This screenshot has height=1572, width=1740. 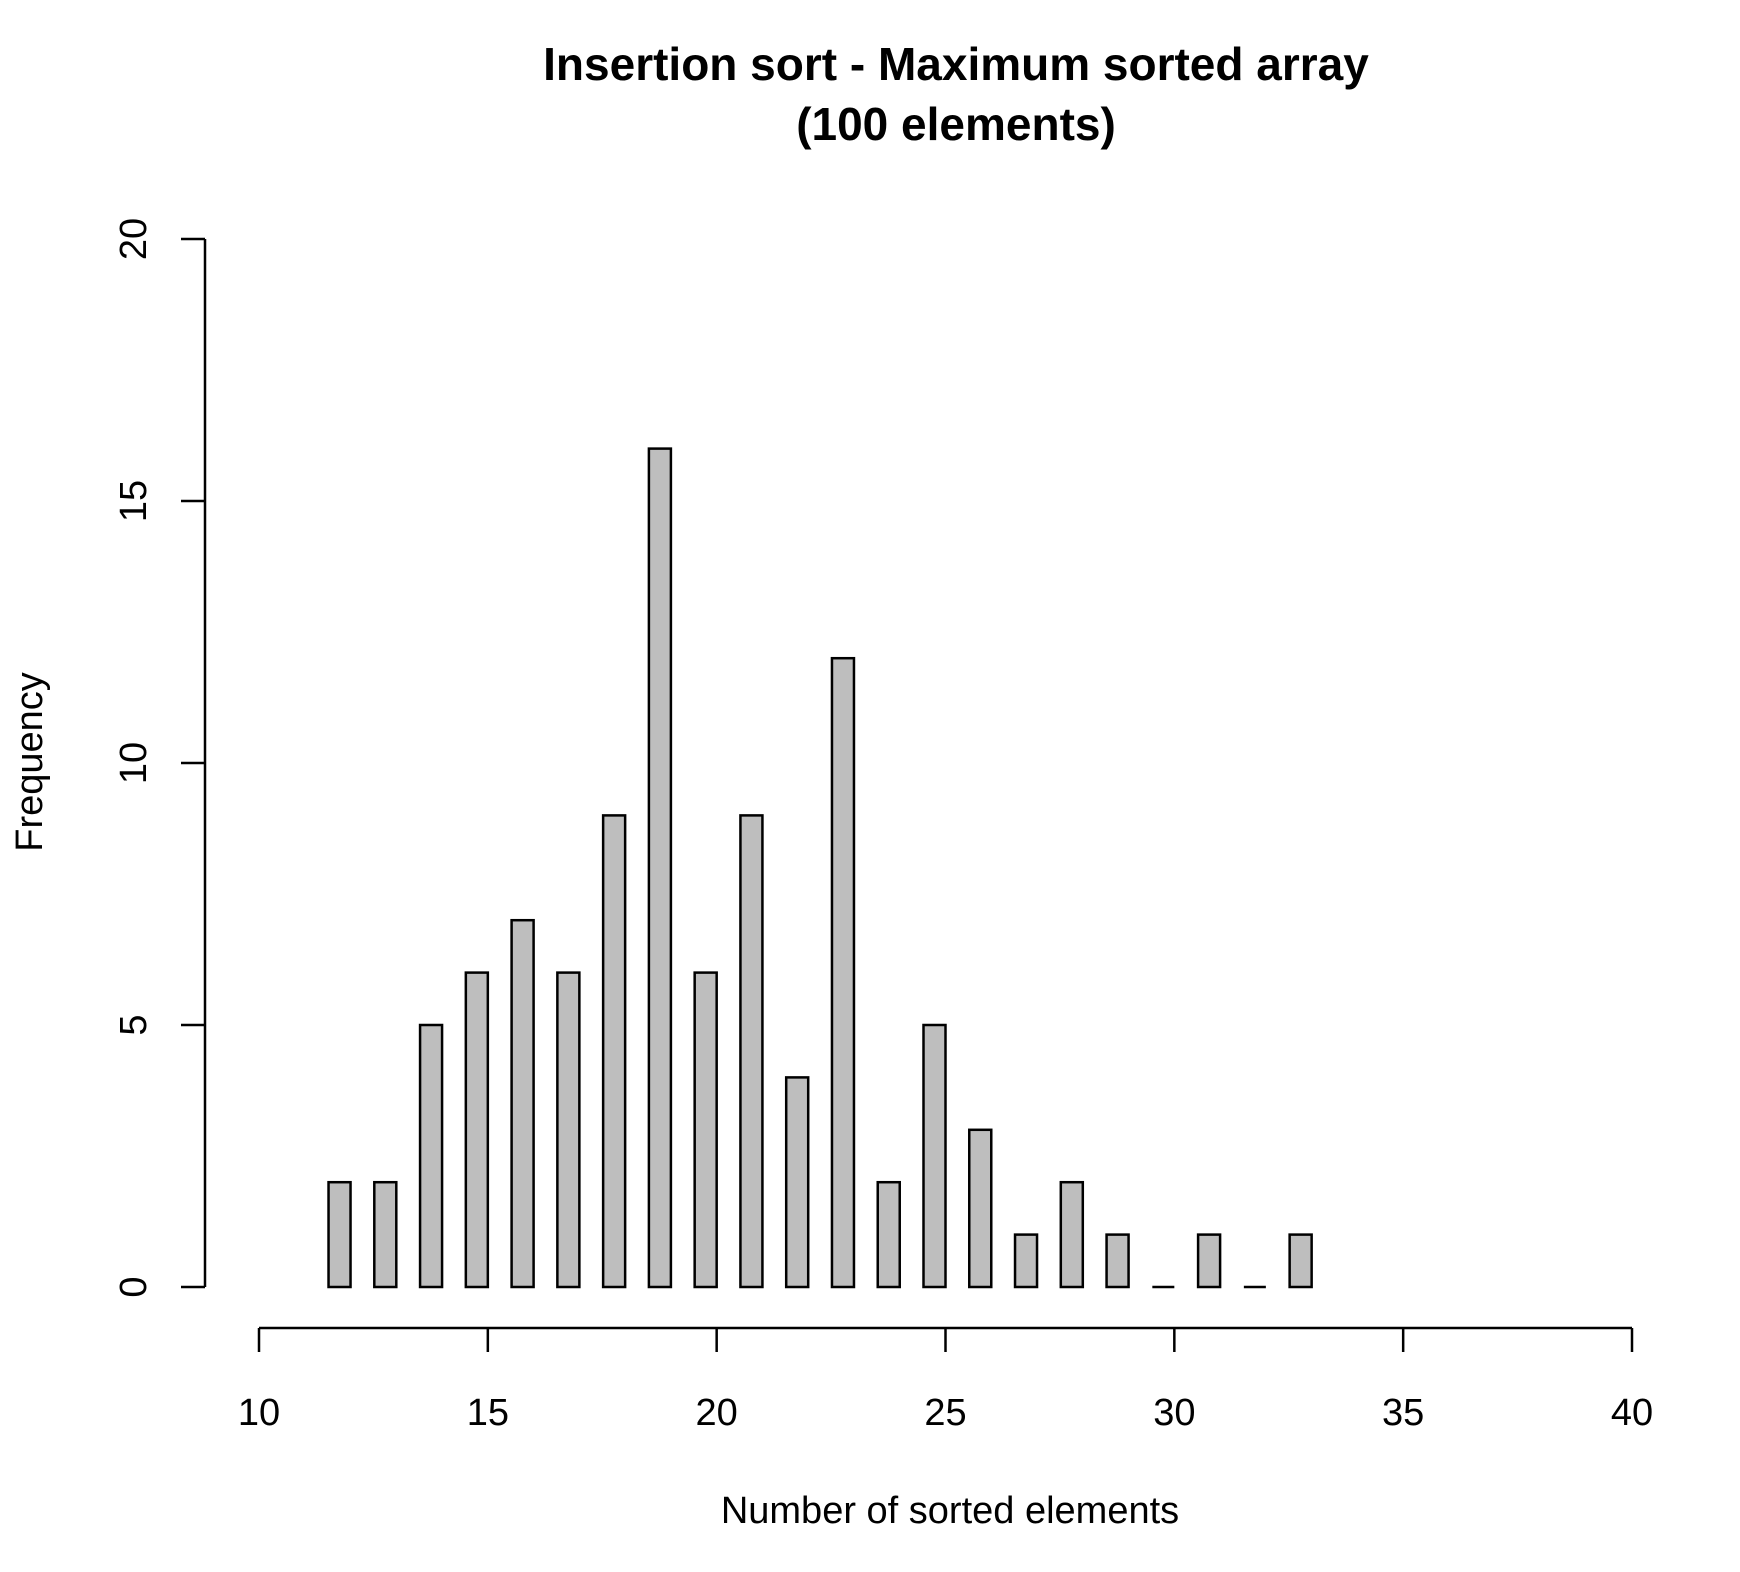 What do you see at coordinates (30, 762) in the screenshot?
I see `y-axis-label: Frequency` at bounding box center [30, 762].